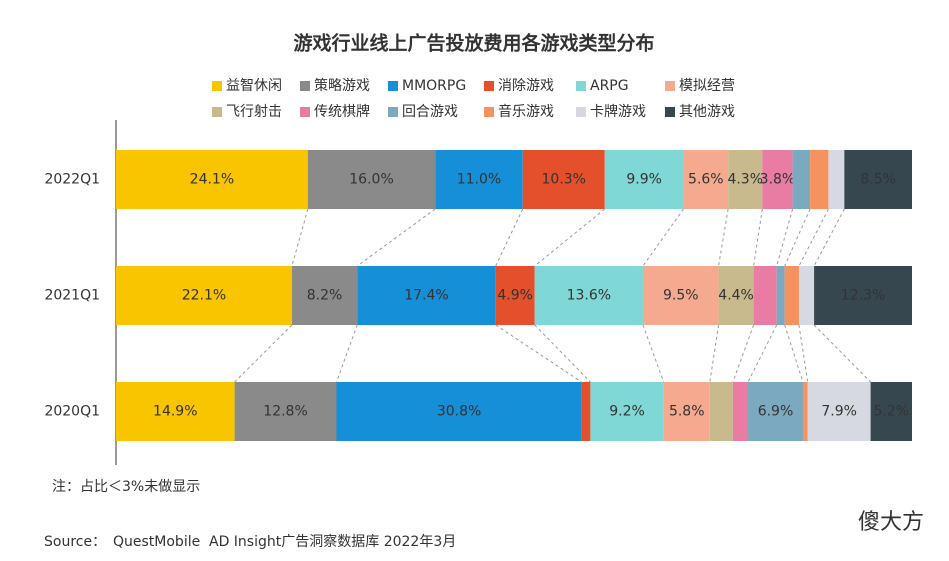 This screenshot has height=561, width=949. I want to click on data-label: 11.0%, so click(479, 180).